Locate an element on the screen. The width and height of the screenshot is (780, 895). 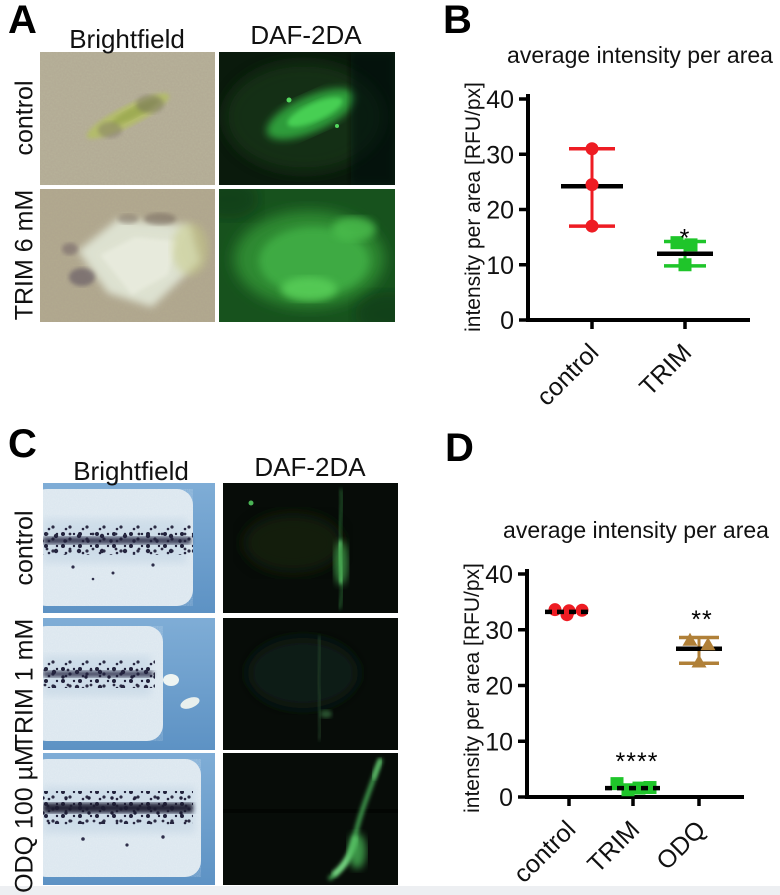
significance-annotation: **** is located at coordinates (637, 762).